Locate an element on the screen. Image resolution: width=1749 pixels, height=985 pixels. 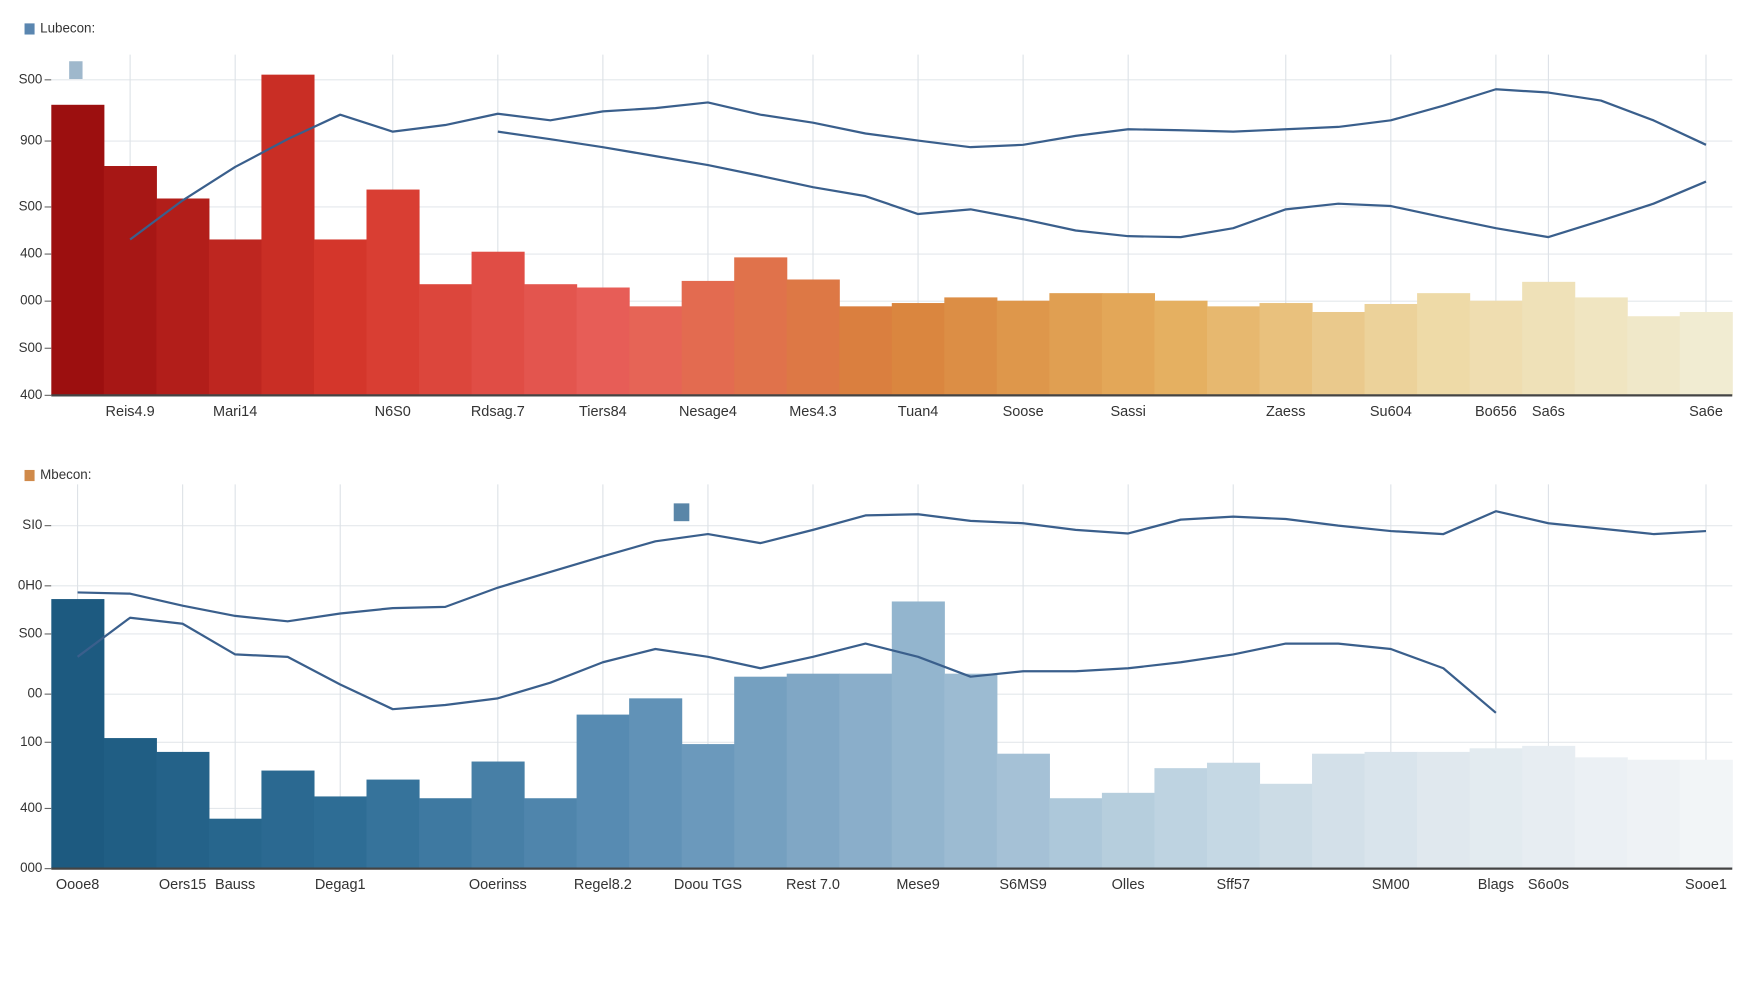
y-tick-label: 900 is located at coordinates (31, 140).